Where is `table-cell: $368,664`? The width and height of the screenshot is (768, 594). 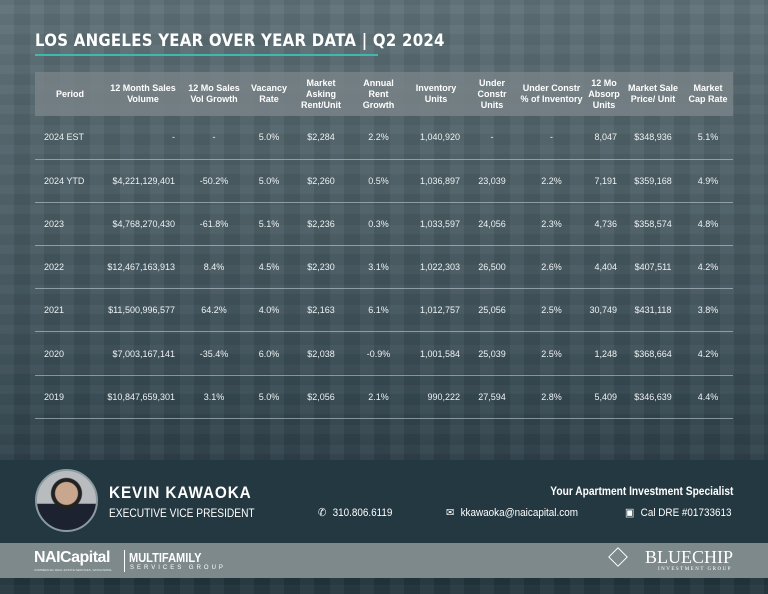 table-cell: $368,664 is located at coordinates (653, 353).